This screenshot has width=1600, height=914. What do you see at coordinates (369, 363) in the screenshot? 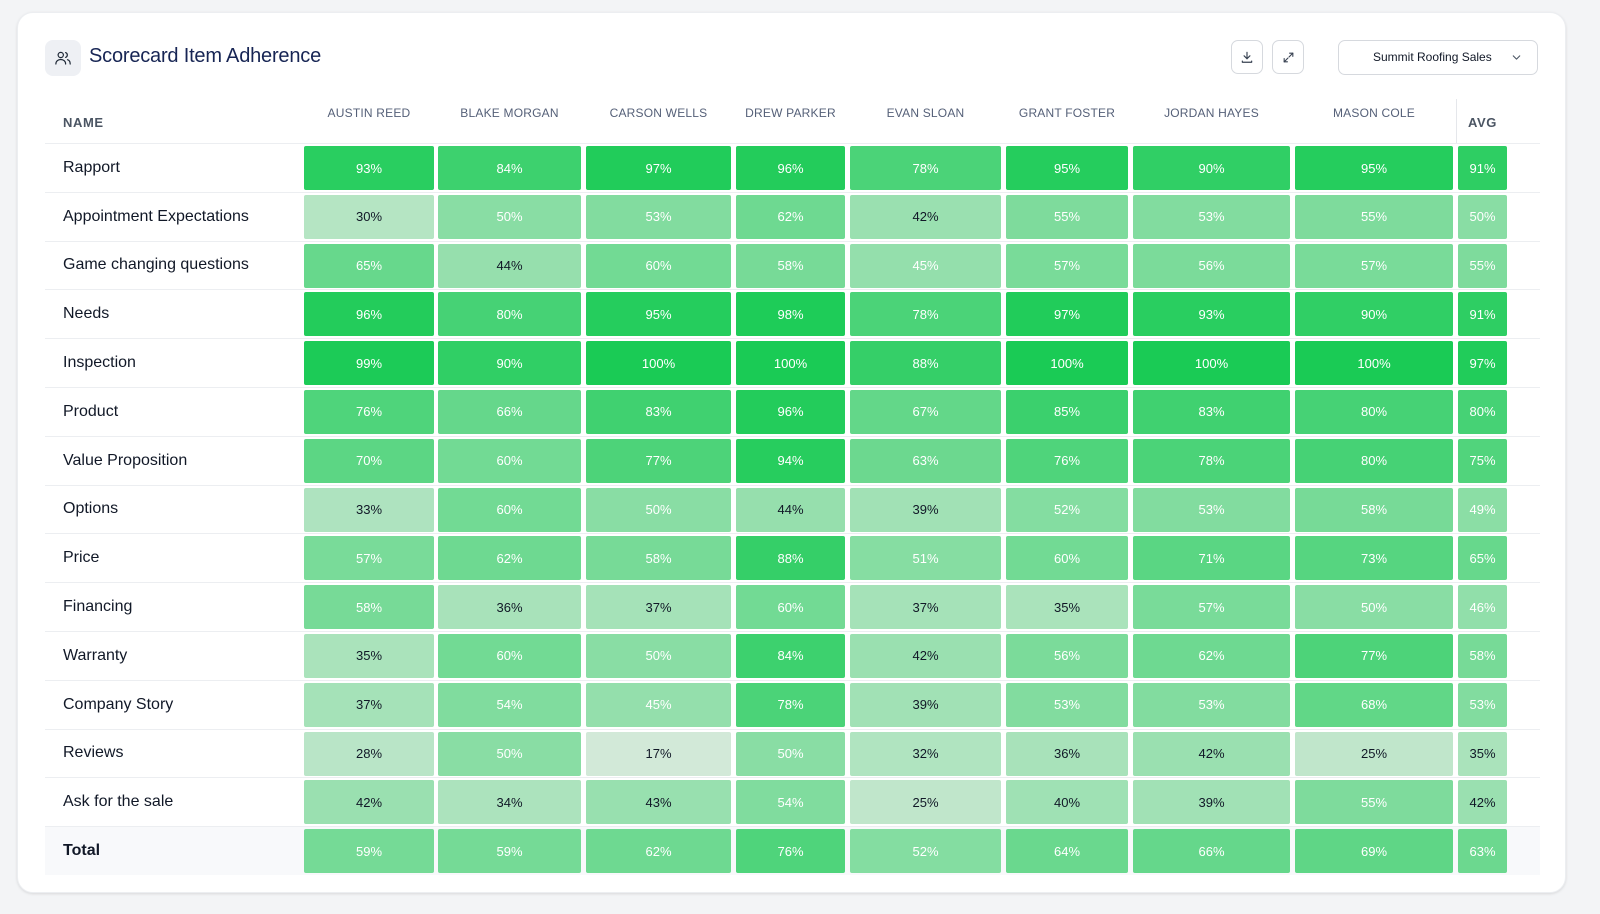
I see `score-cell: 99%` at bounding box center [369, 363].